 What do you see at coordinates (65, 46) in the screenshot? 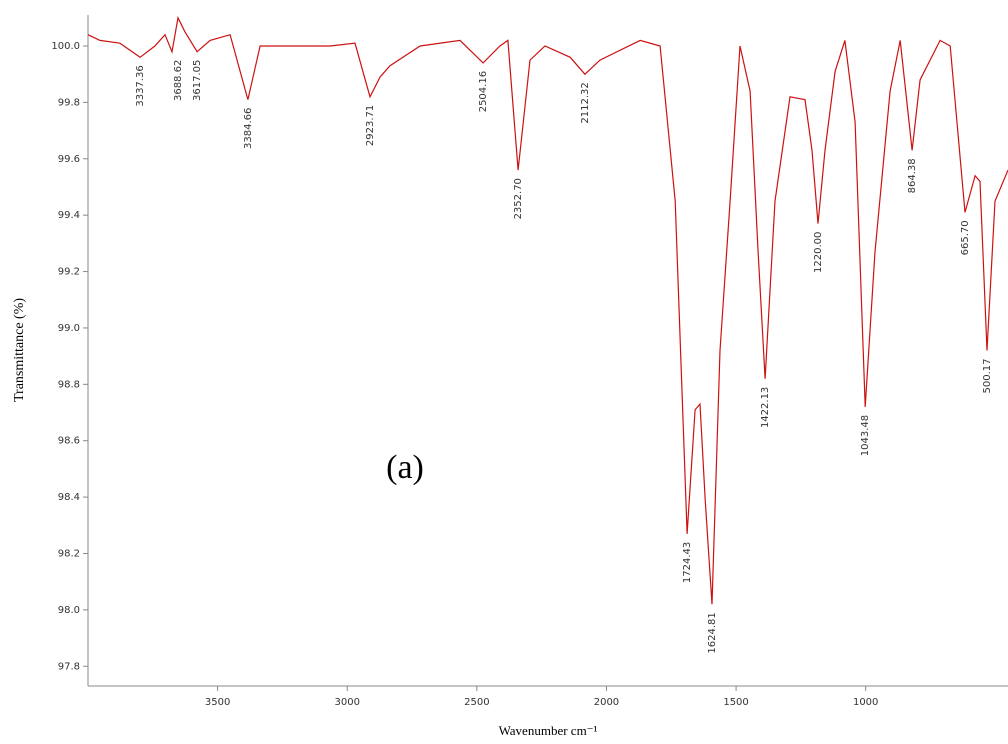
I see `y-tick-label: 100.0` at bounding box center [65, 46].